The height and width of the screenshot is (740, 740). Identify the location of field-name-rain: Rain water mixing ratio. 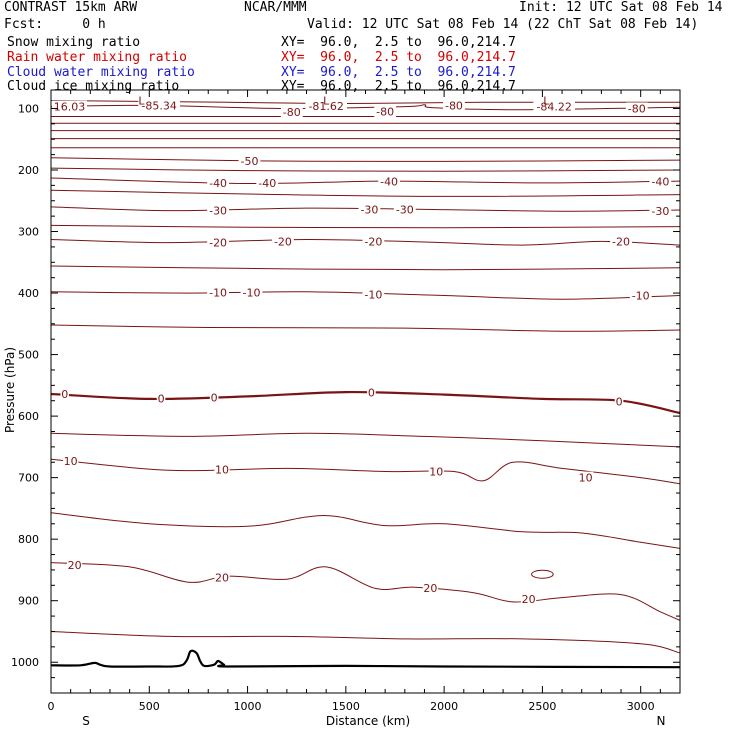
(97, 57).